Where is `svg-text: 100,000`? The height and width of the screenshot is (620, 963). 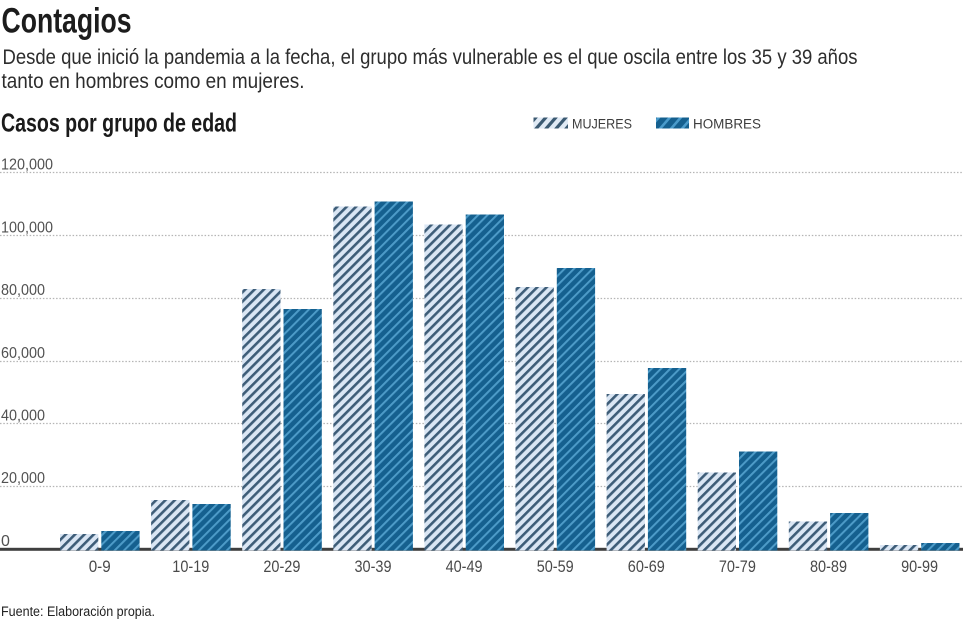 svg-text: 100,000 is located at coordinates (27, 228).